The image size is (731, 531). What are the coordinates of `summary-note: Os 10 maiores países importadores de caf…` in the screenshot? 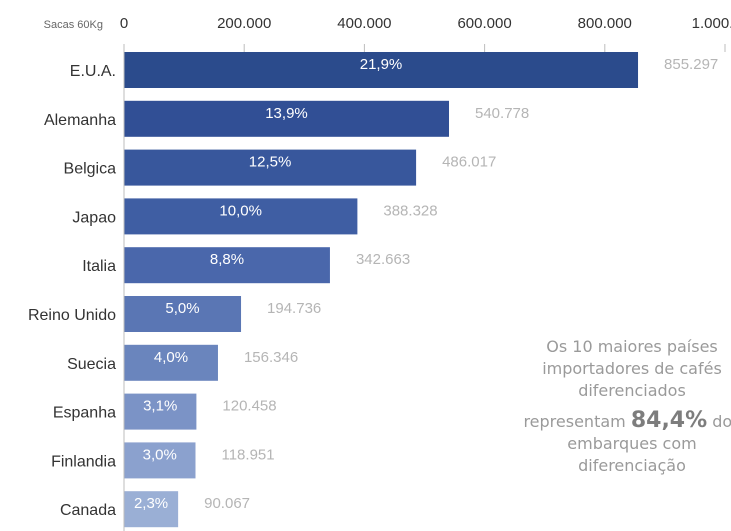 It's located at (621, 406).